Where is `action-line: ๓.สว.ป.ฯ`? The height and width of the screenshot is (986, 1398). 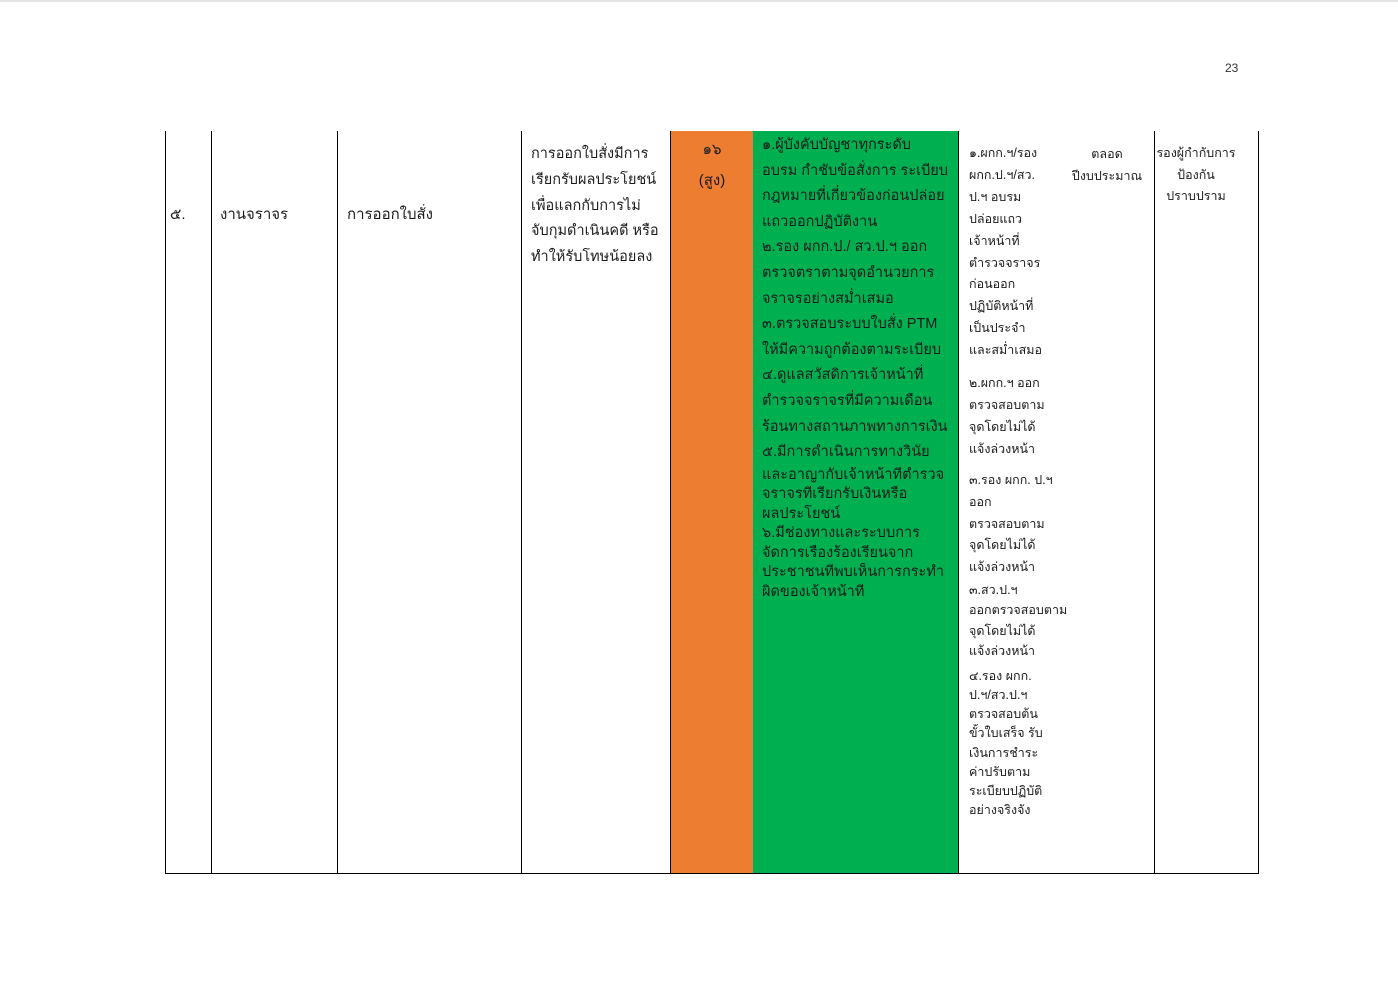 action-line: ๓.สว.ป.ฯ is located at coordinates (993, 590).